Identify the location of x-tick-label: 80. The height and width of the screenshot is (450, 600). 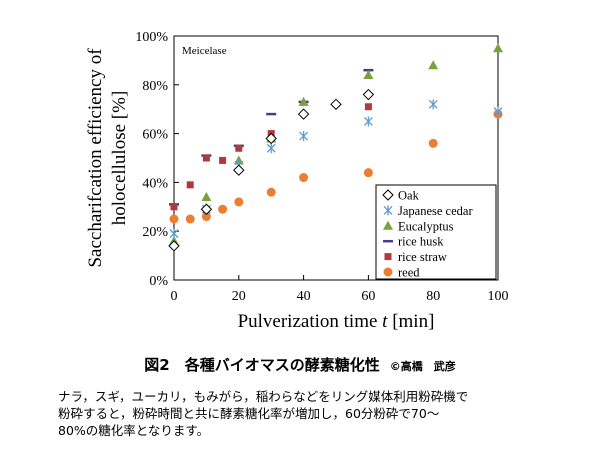
(433, 296).